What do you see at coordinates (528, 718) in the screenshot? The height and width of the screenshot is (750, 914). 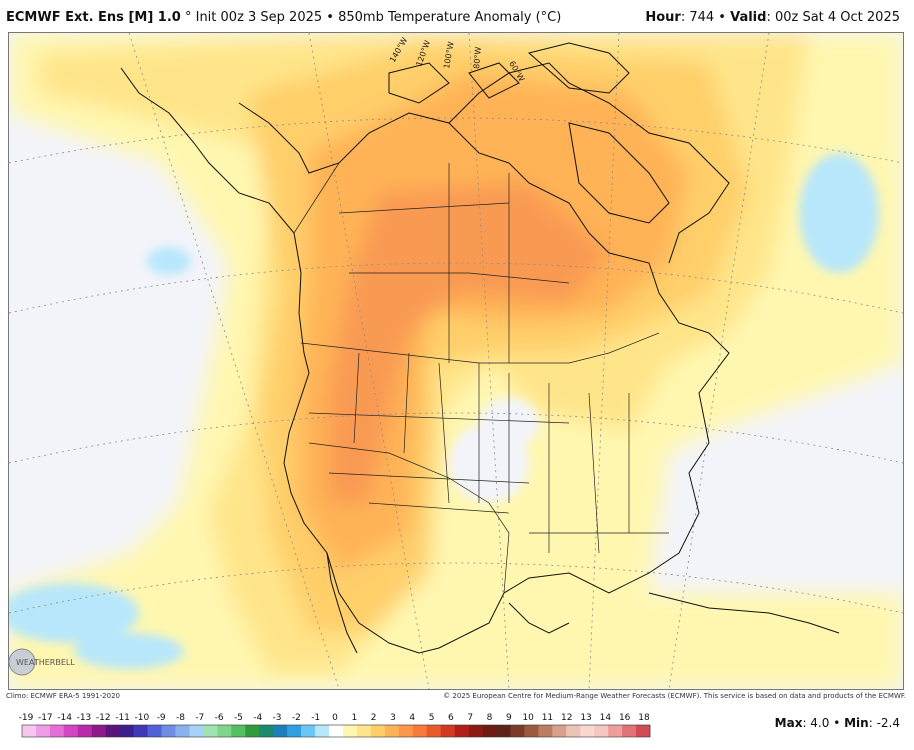 I see `colorbar-tick-label: 10` at bounding box center [528, 718].